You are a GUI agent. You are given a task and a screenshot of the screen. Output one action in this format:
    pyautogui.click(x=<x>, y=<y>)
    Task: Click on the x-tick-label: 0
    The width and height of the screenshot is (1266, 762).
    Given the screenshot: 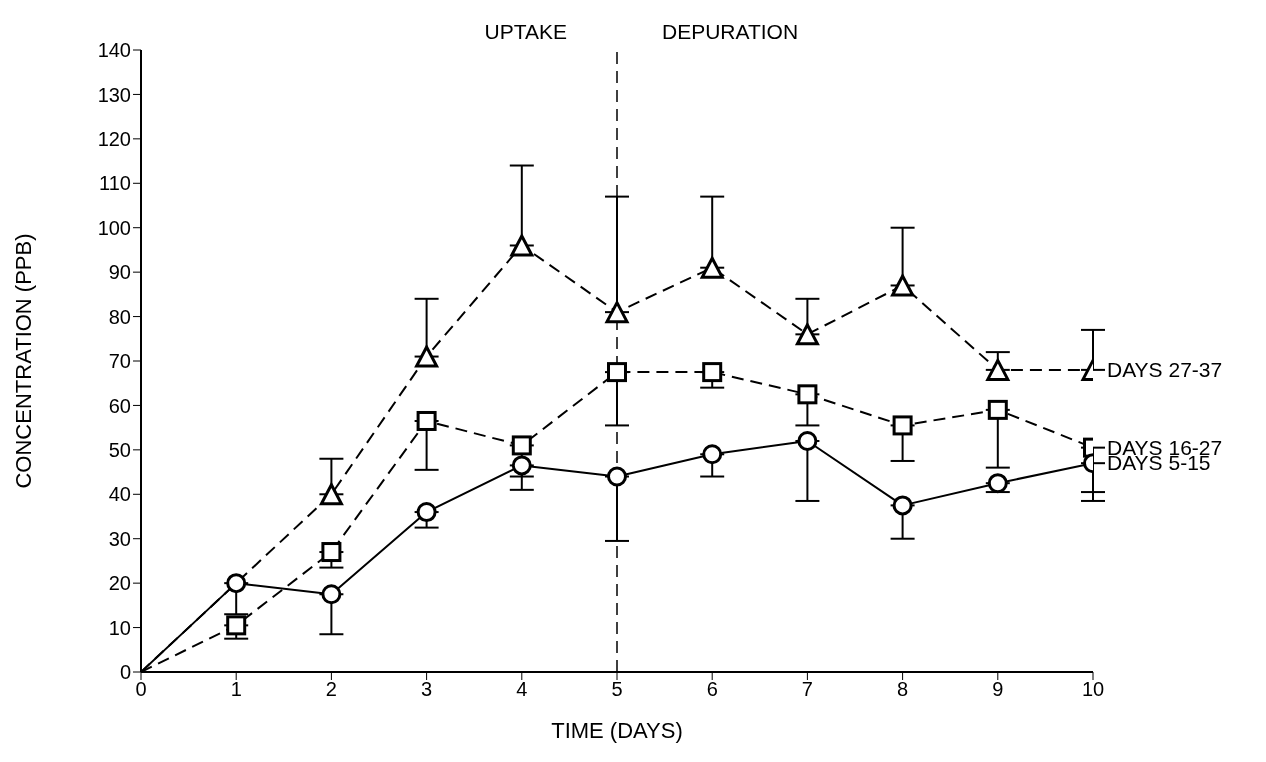 What is the action you would take?
    pyautogui.click(x=141, y=689)
    